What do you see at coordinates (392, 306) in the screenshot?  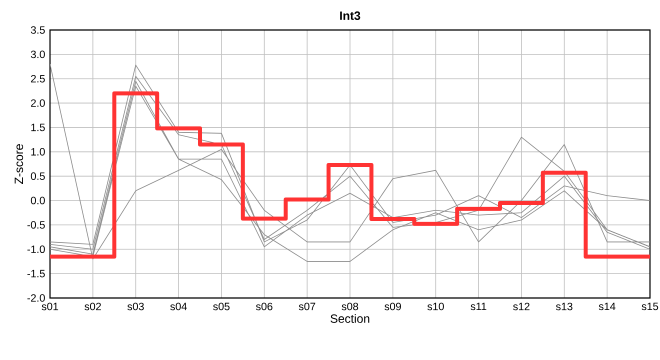 I see `x-tick-label: s09` at bounding box center [392, 306].